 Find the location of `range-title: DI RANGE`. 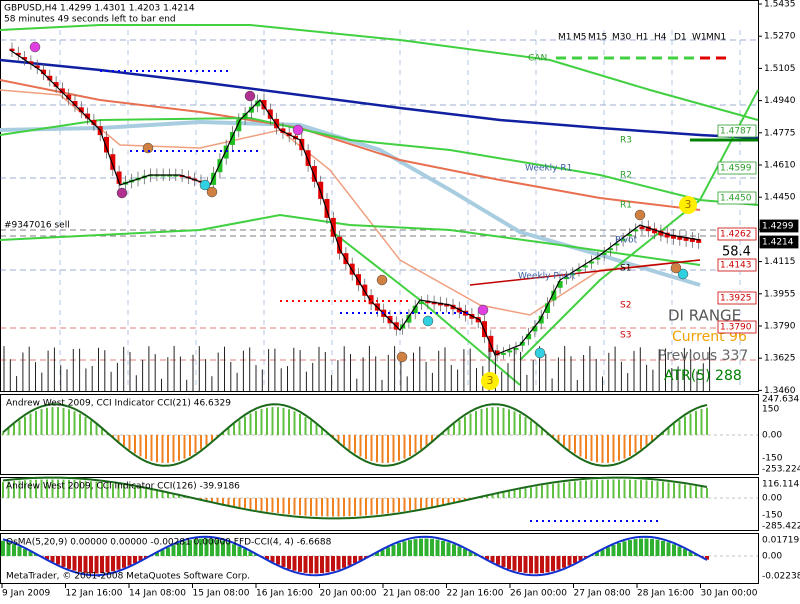

range-title: DI RANGE is located at coordinates (704, 316).